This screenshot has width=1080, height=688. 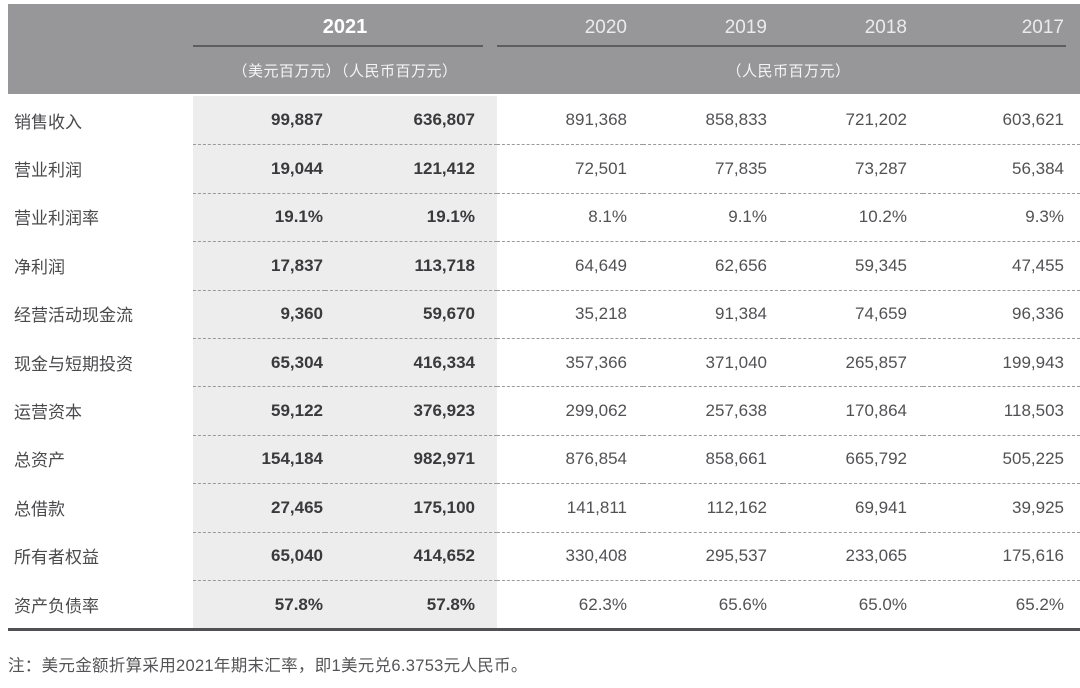 What do you see at coordinates (736, 120) in the screenshot?
I see `cell-2019: 858,833` at bounding box center [736, 120].